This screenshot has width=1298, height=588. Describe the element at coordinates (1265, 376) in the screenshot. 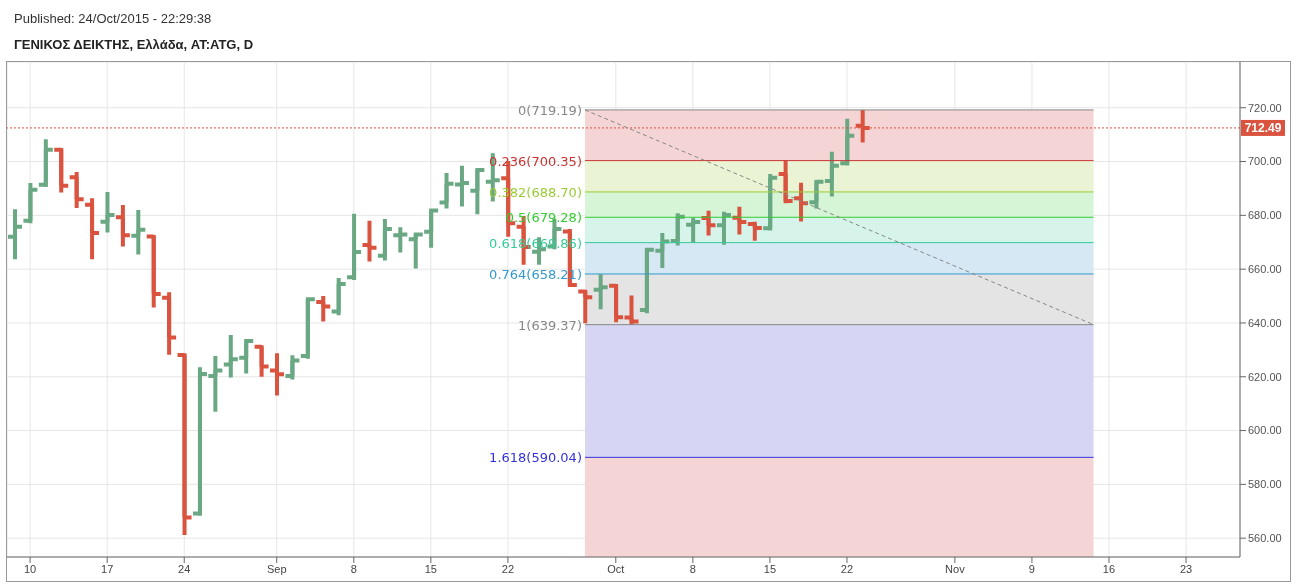

I see `y-tick-label: 620.00` at that location.